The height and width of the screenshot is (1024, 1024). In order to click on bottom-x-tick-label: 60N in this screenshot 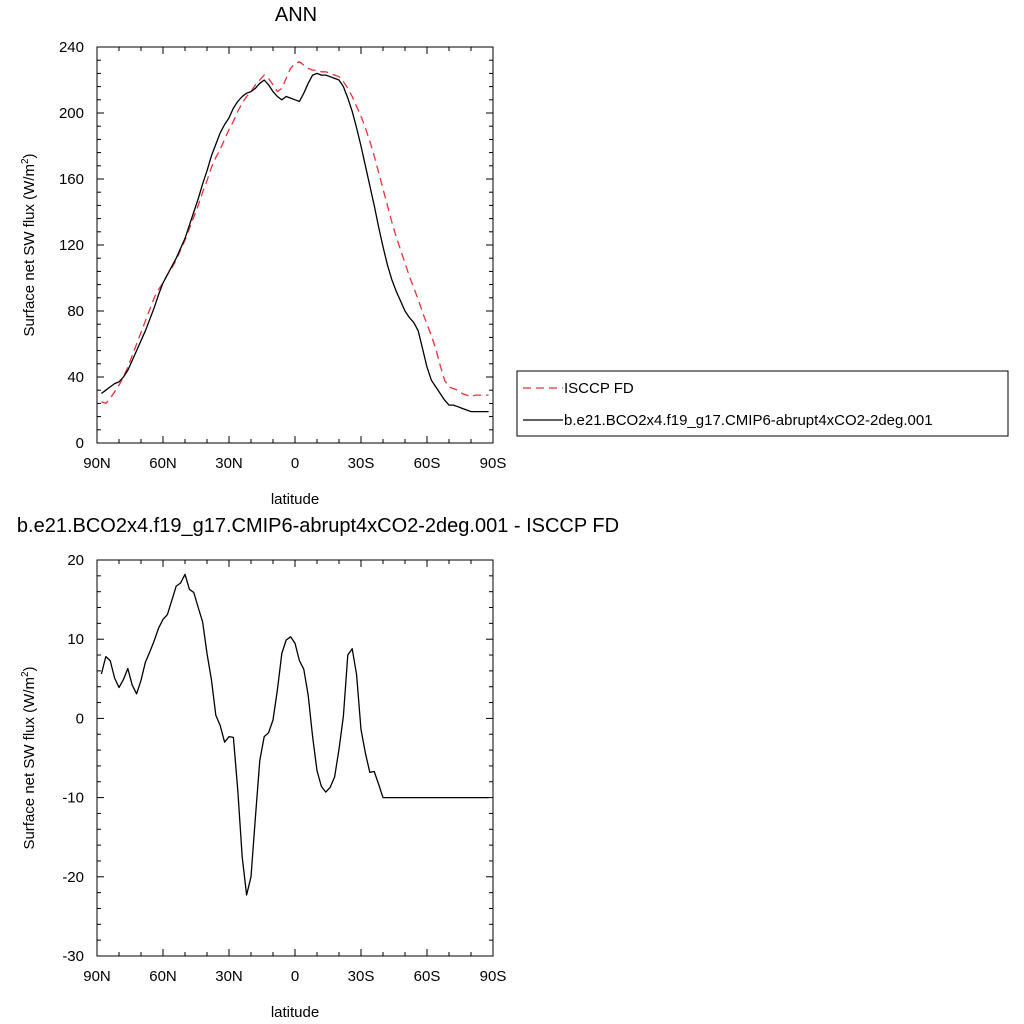, I will do `click(163, 976)`.